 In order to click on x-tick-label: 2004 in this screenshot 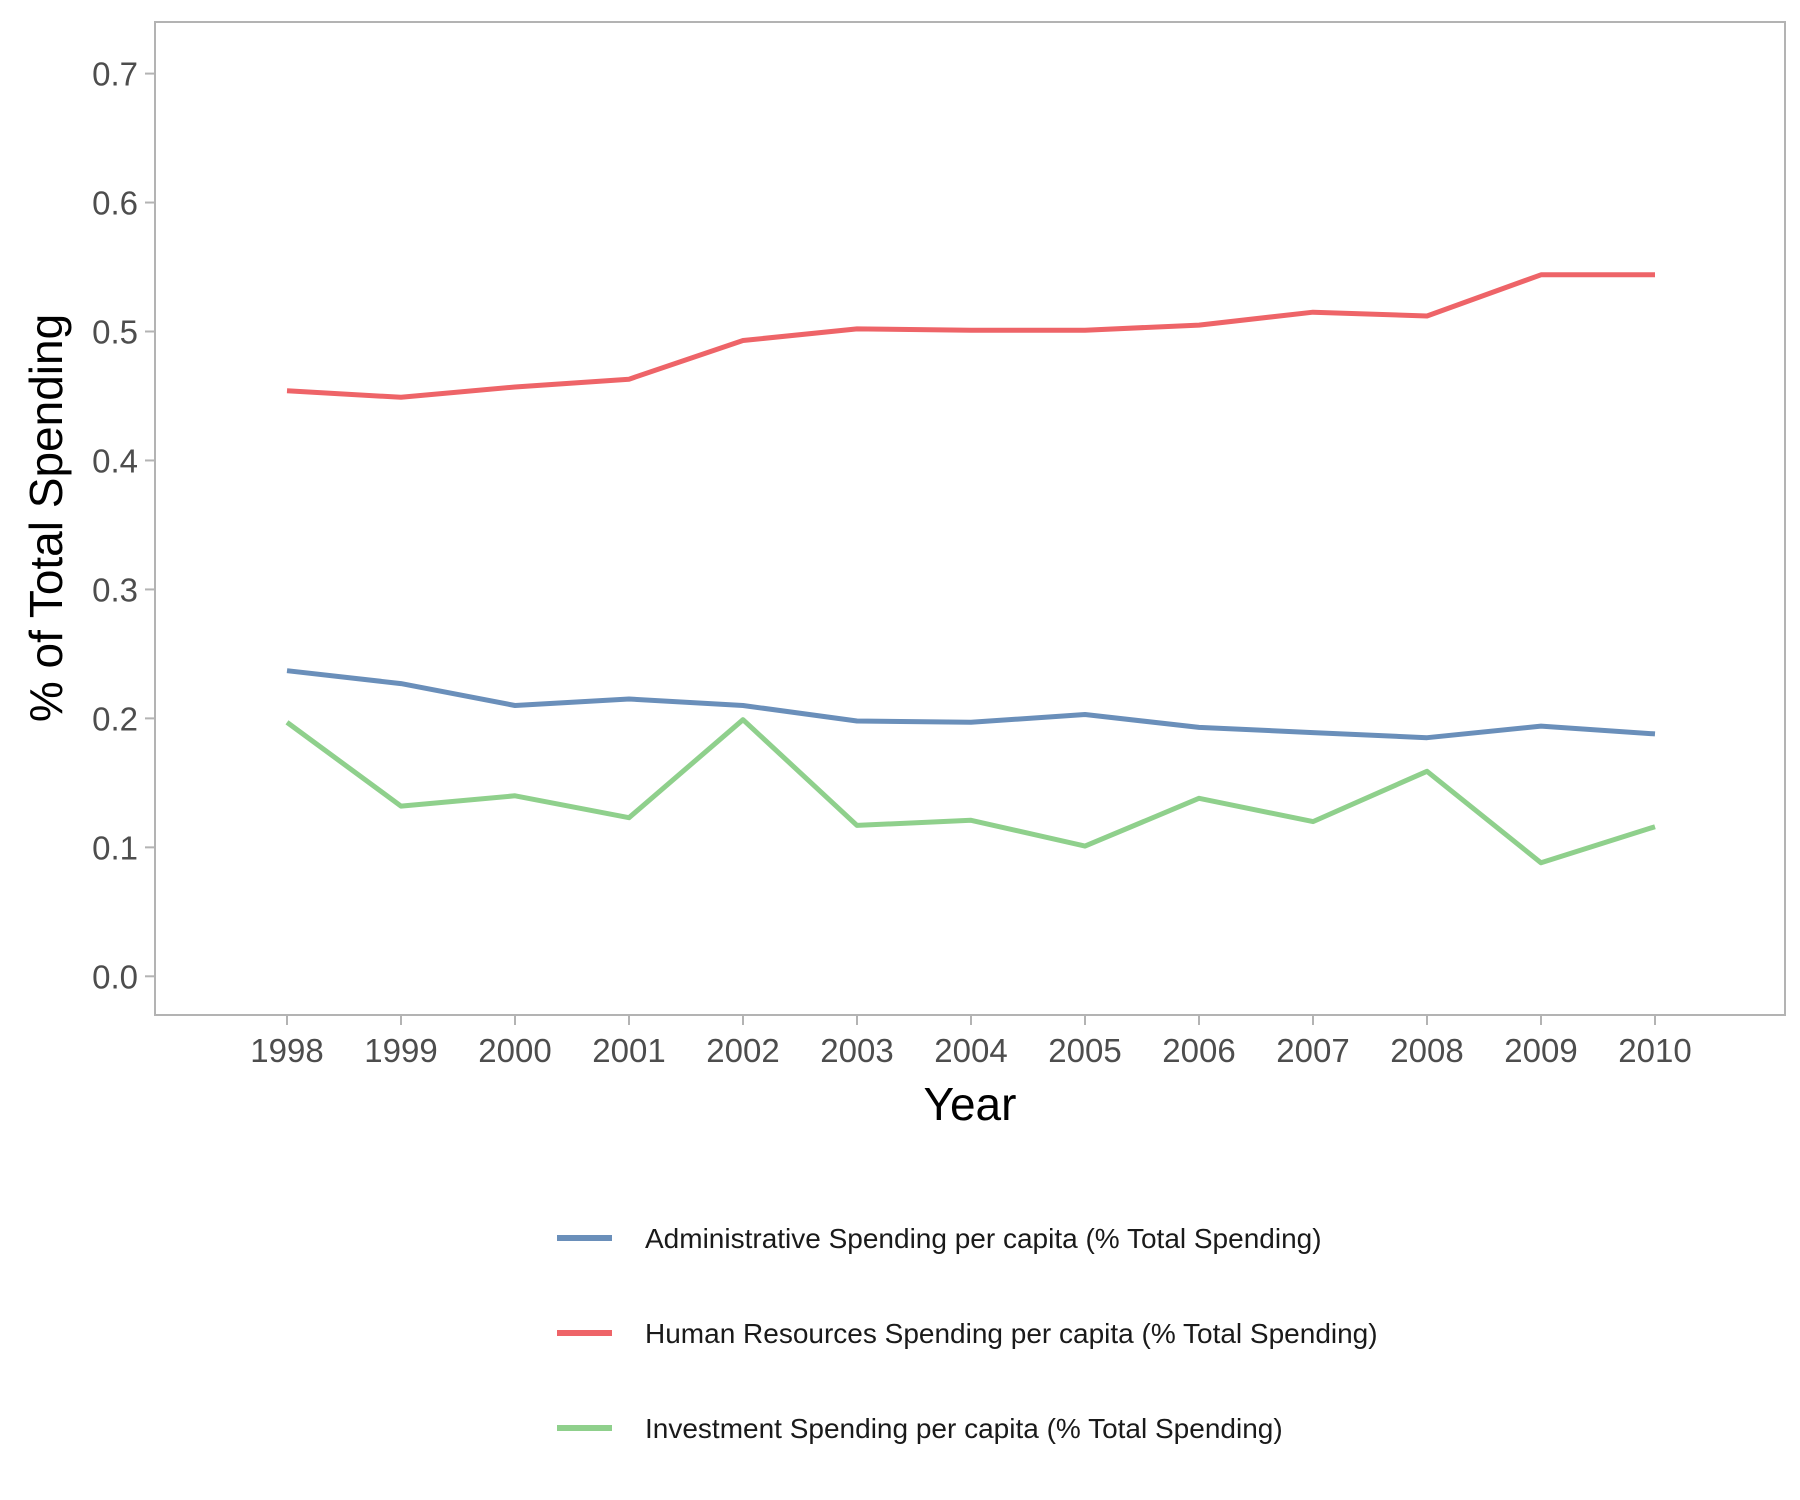, I will do `click(970, 1050)`.